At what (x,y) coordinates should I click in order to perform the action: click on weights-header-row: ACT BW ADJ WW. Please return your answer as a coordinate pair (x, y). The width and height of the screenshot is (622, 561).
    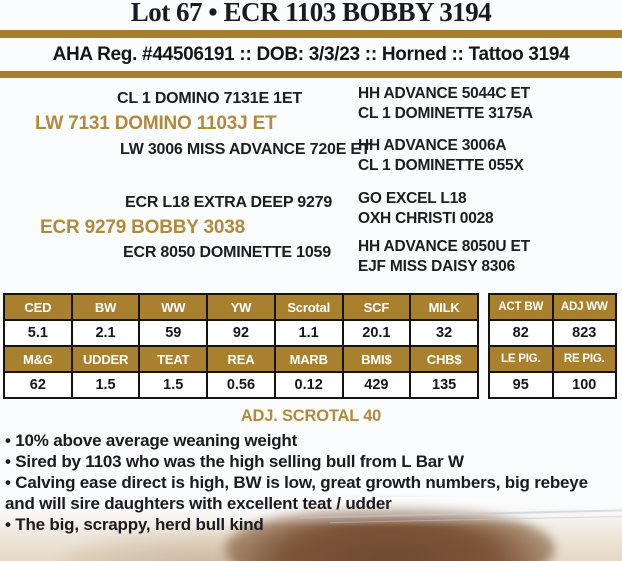
    Looking at the image, I should click on (552, 307).